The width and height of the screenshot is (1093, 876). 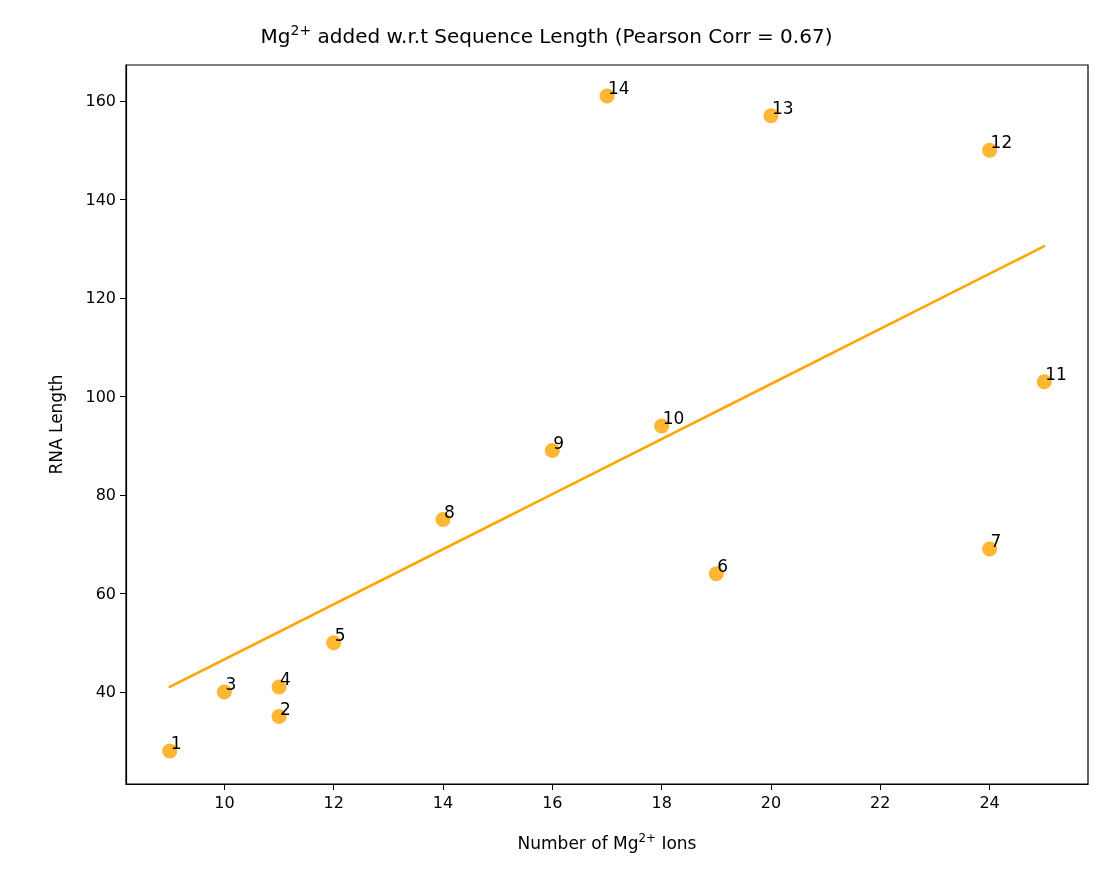 What do you see at coordinates (100, 396) in the screenshot?
I see `y-tick-label: 100` at bounding box center [100, 396].